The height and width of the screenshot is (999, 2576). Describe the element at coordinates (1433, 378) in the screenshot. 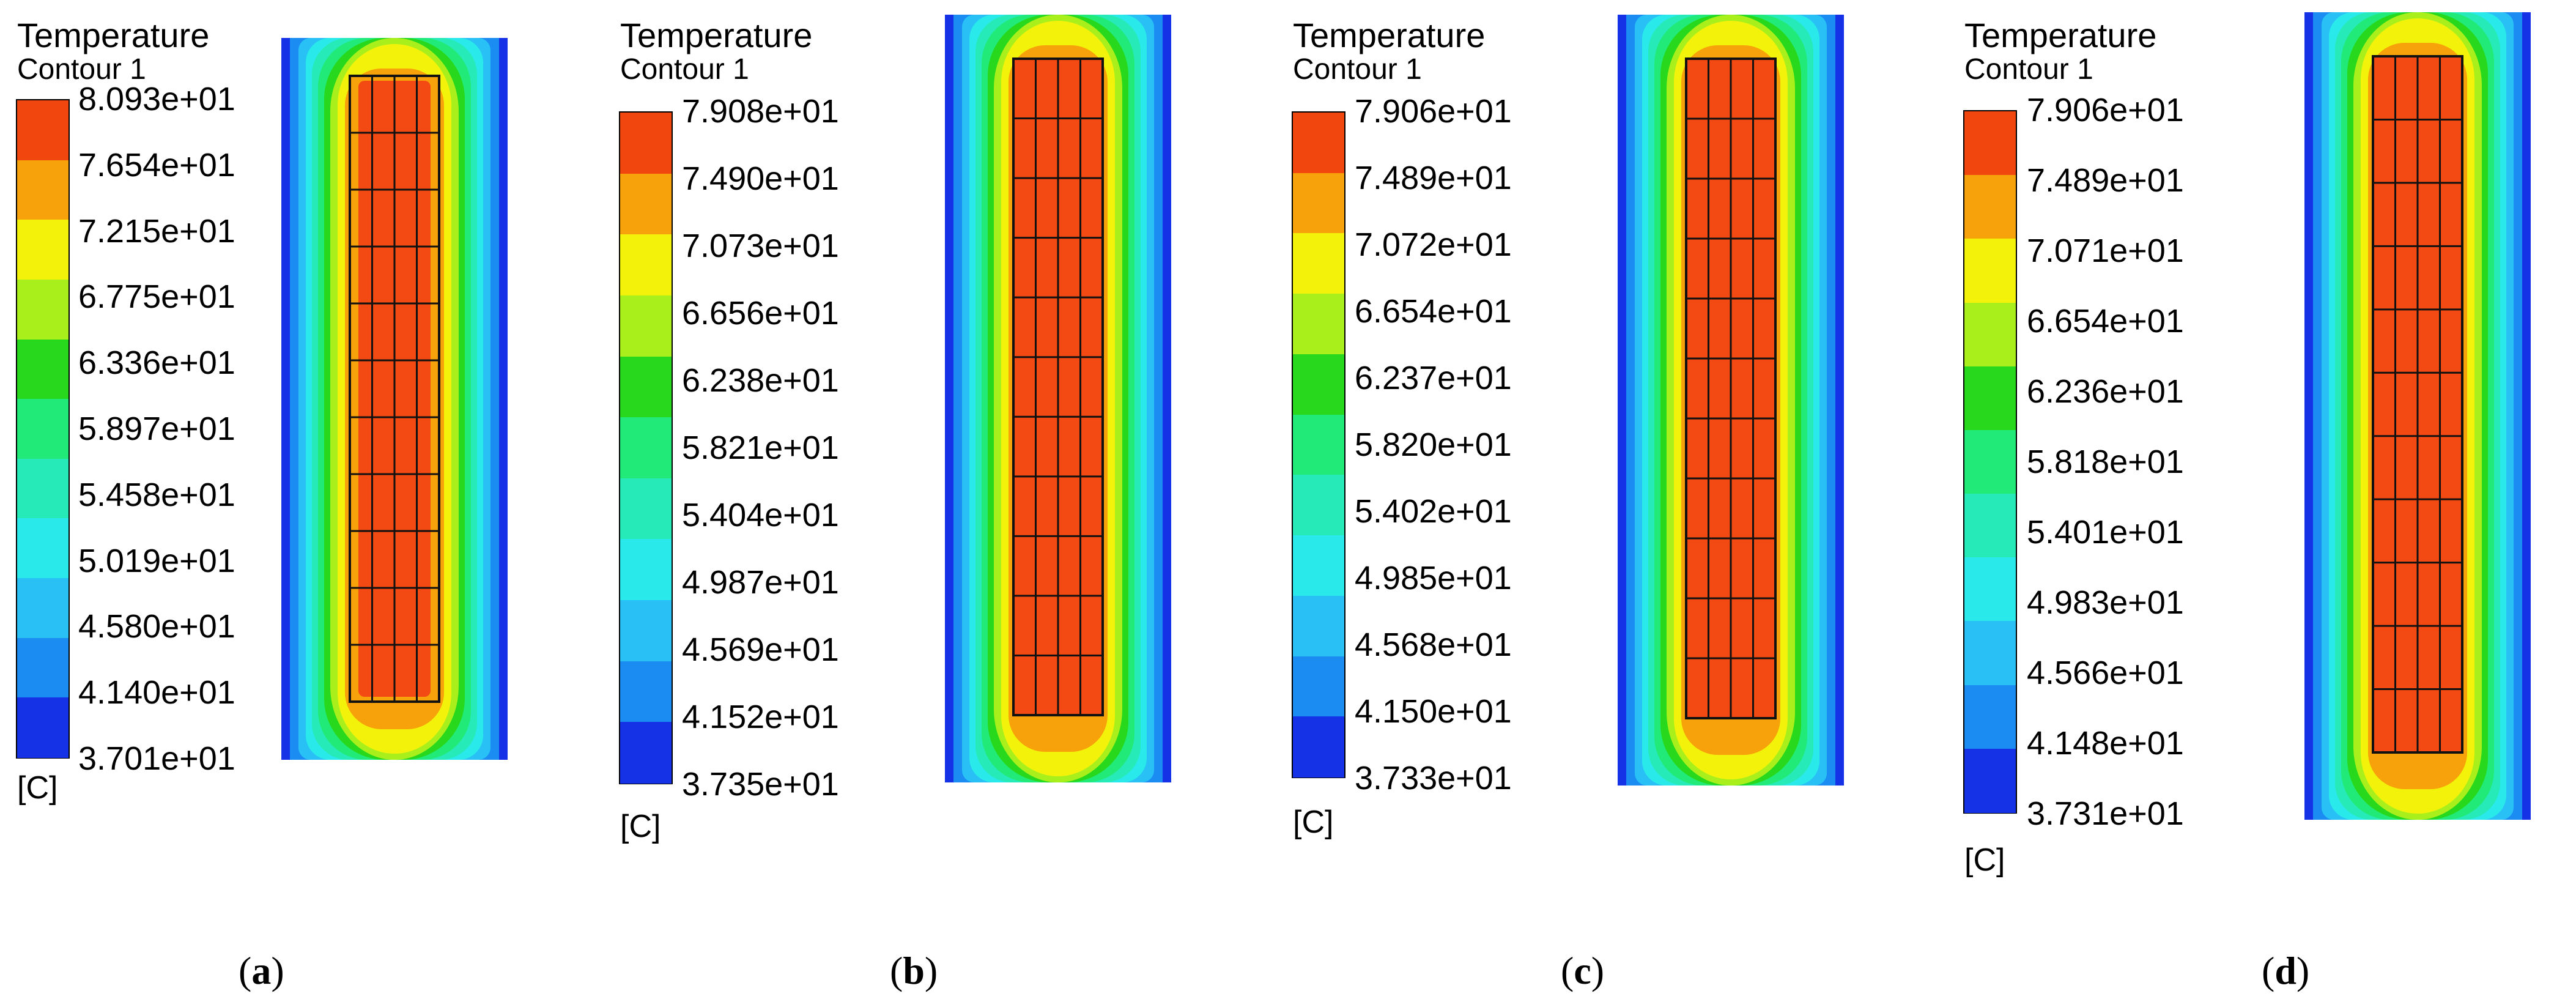

I see `legend-tick-label: 6.237e+01` at that location.